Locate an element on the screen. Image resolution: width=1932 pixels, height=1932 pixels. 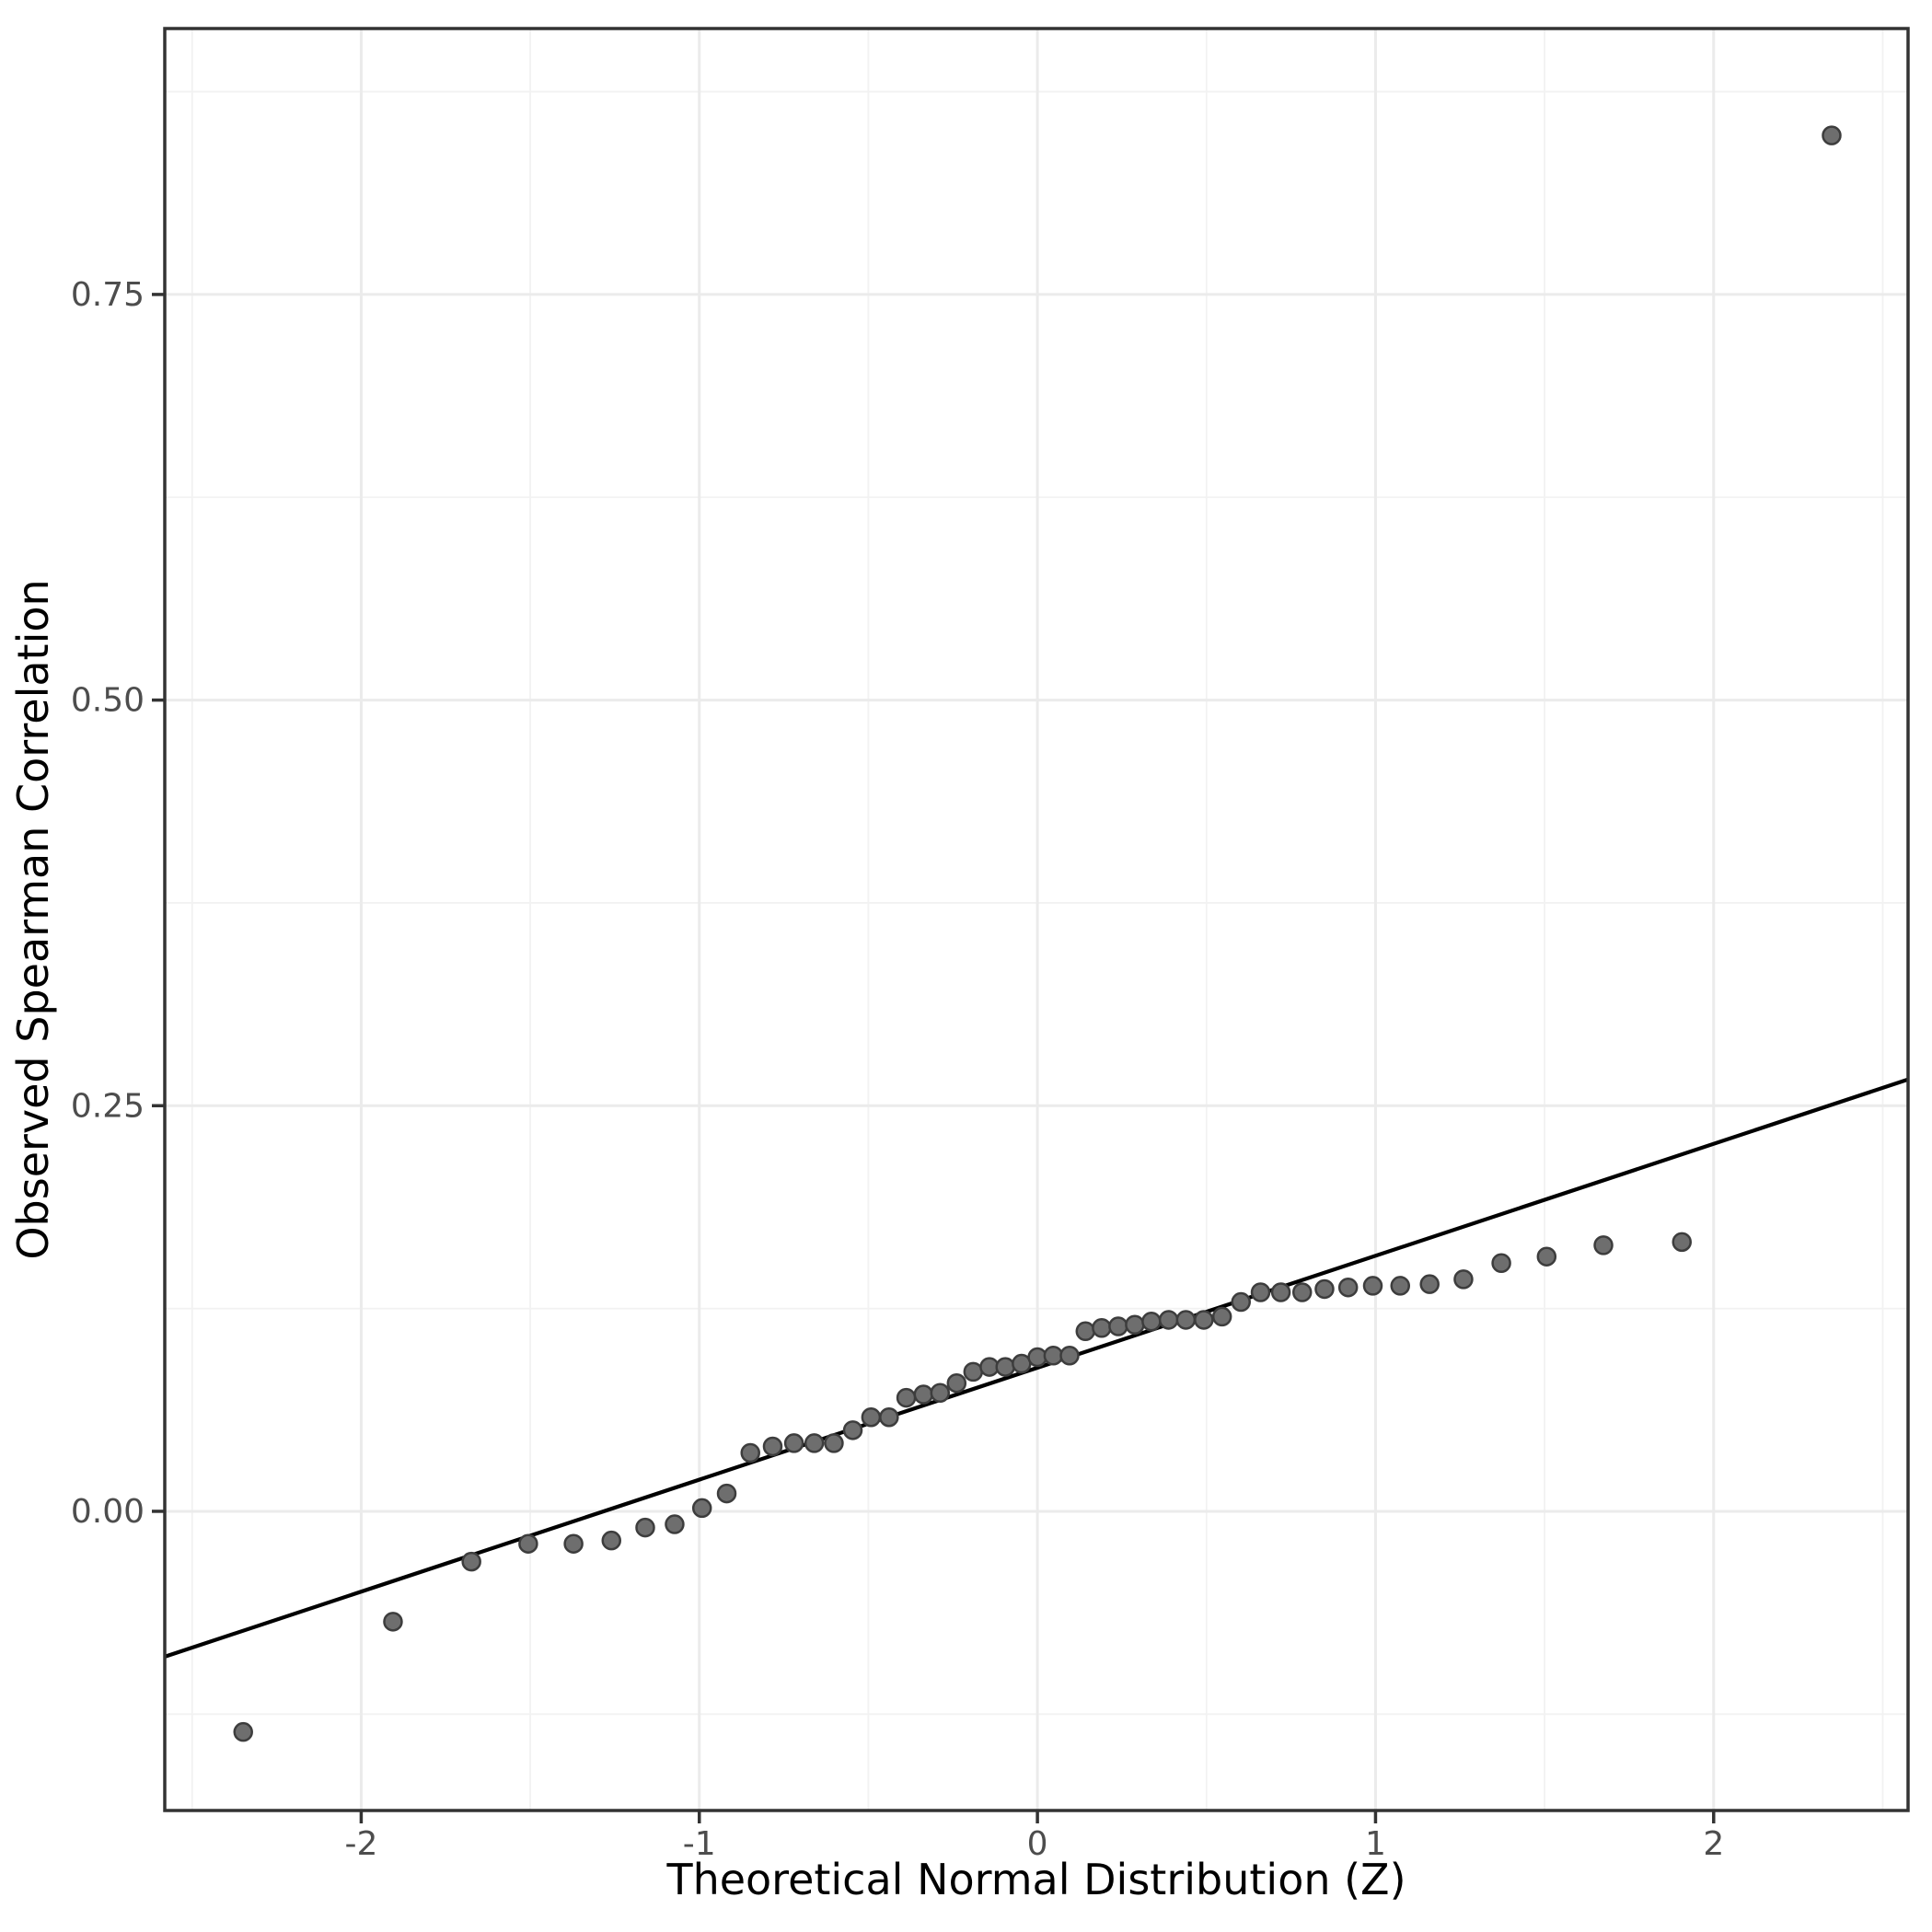
y-tick-label: 0.00 is located at coordinates (108, 1512).